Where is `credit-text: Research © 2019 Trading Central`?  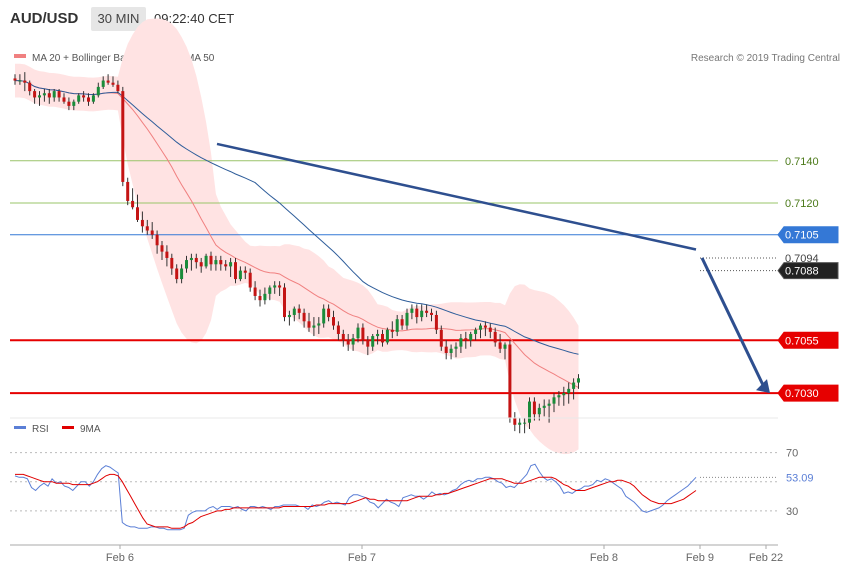
credit-text: Research © 2019 Trading Central is located at coordinates (765, 58).